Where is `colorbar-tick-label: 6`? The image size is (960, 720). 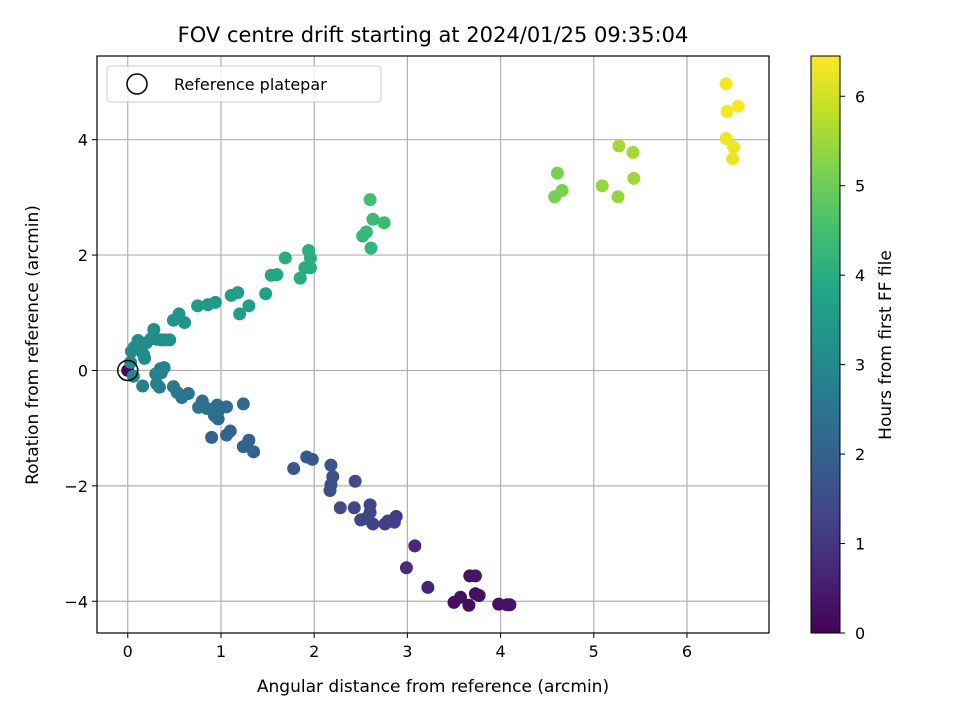
colorbar-tick-label: 6 is located at coordinates (860, 96).